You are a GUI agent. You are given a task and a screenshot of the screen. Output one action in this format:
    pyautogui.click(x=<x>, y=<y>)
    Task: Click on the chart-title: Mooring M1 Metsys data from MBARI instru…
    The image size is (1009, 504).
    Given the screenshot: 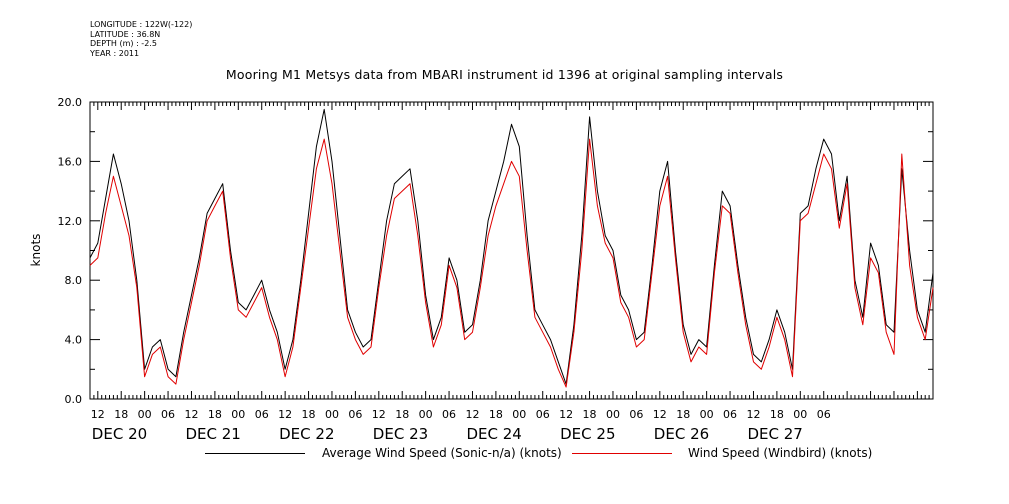 What is the action you would take?
    pyautogui.click(x=504, y=74)
    